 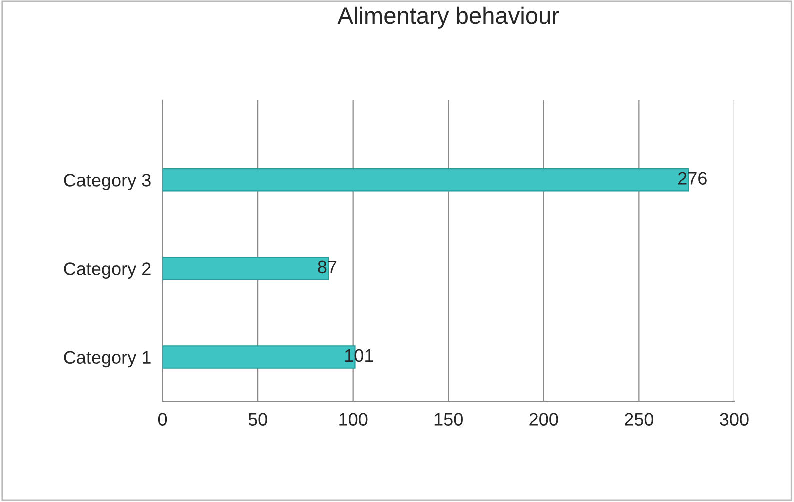 What do you see at coordinates (544, 419) in the screenshot?
I see `x-tick-label: 200` at bounding box center [544, 419].